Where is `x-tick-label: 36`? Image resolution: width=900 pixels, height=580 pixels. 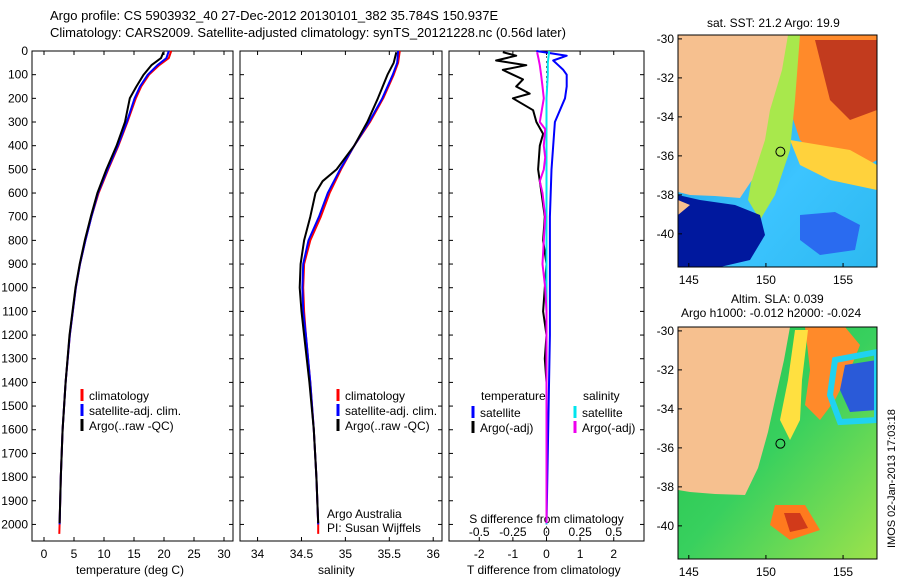 x-tick-label: 36 is located at coordinates (434, 554).